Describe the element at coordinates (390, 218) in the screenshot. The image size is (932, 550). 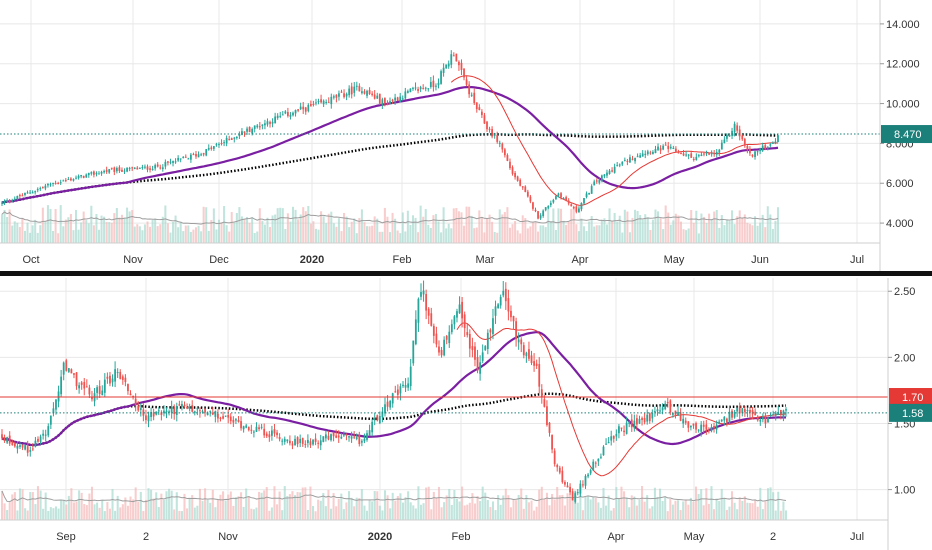
I see `volume-ma-line` at that location.